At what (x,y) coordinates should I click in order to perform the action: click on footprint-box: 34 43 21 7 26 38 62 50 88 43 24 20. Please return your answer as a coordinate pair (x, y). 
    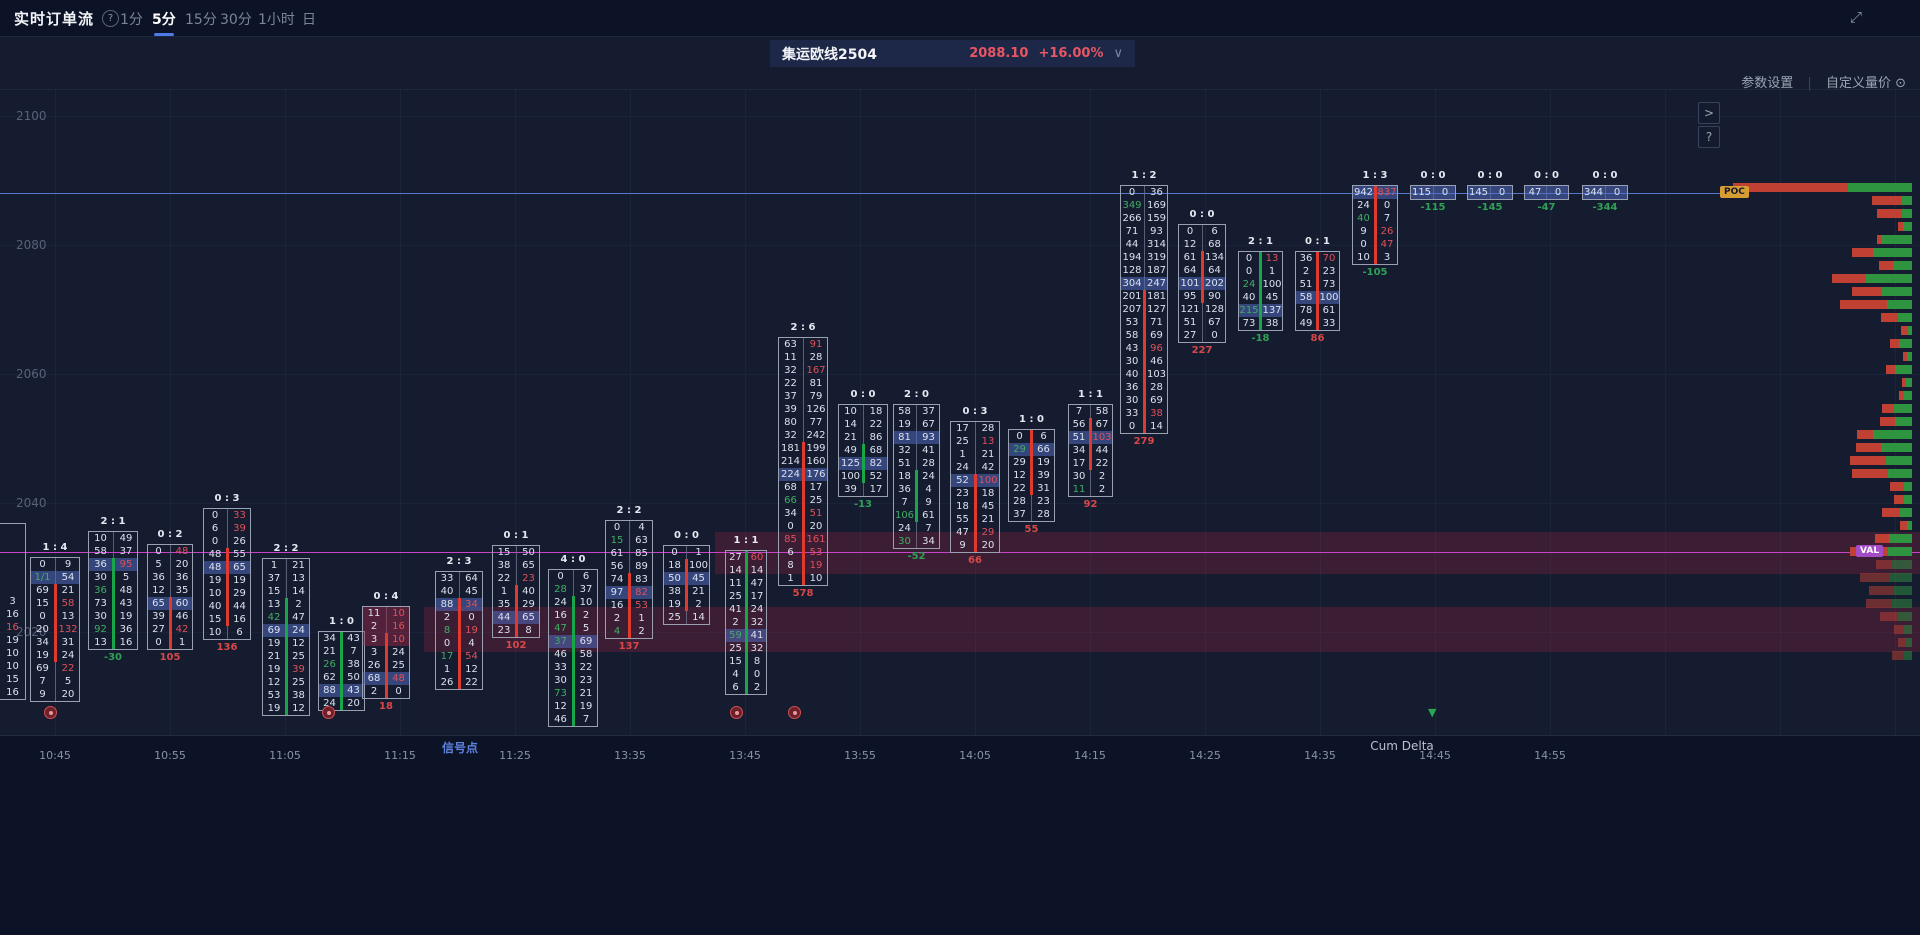
    Looking at the image, I should click on (341, 671).